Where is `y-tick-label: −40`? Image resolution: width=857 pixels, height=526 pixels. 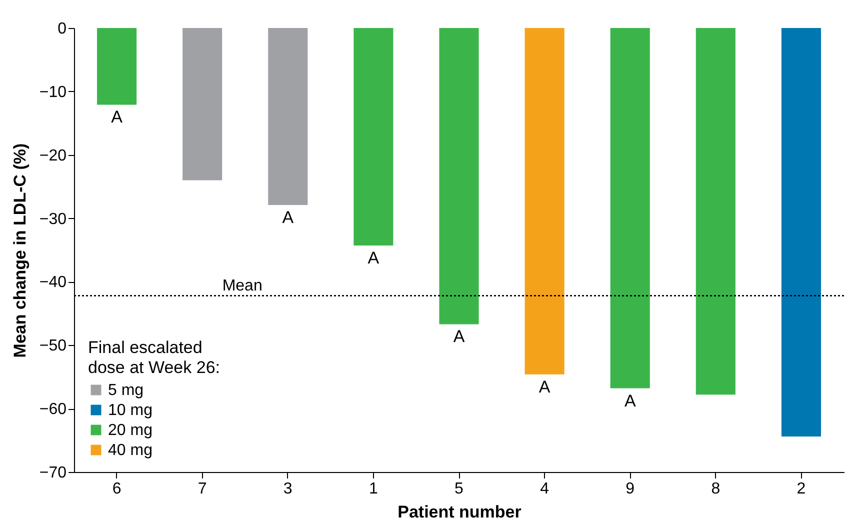 y-tick-label: −40 is located at coordinates (53, 283).